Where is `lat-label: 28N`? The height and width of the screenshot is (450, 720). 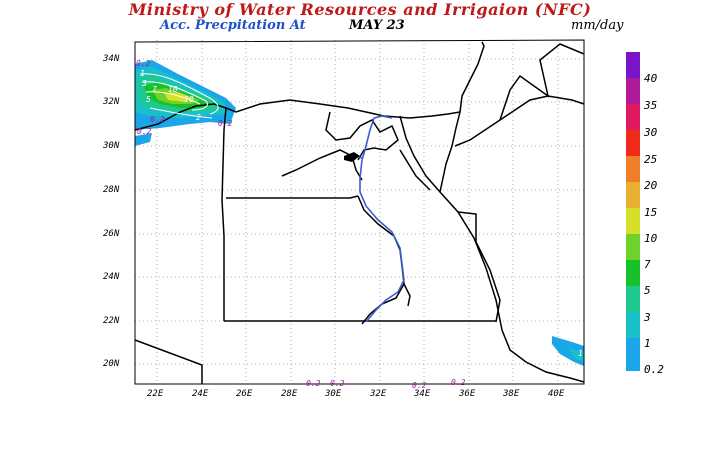
lat-label: 28N is located at coordinates (111, 190).